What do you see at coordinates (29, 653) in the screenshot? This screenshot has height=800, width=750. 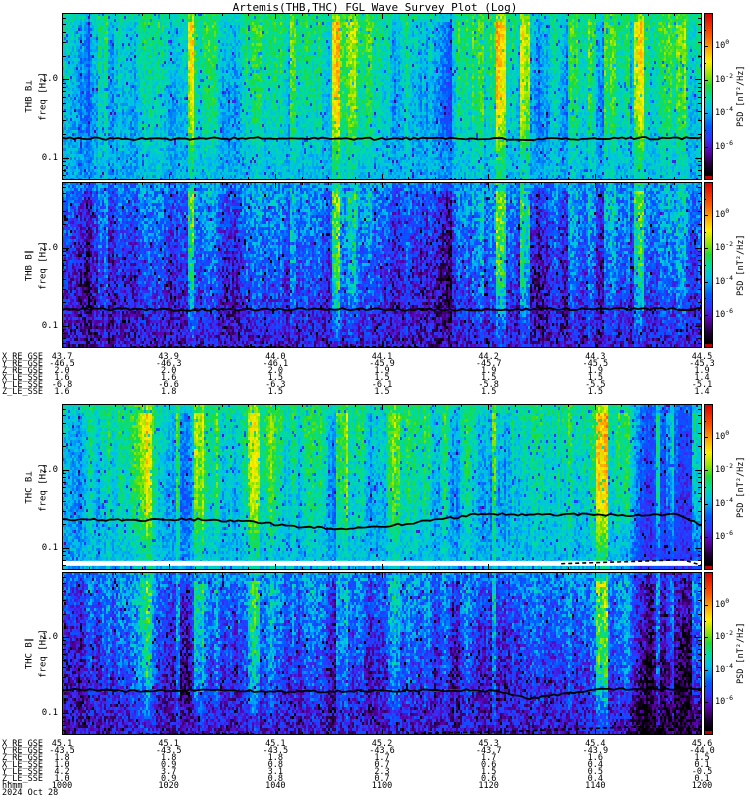 I see `panel-label-thc-bpar: THC B∥` at bounding box center [29, 653].